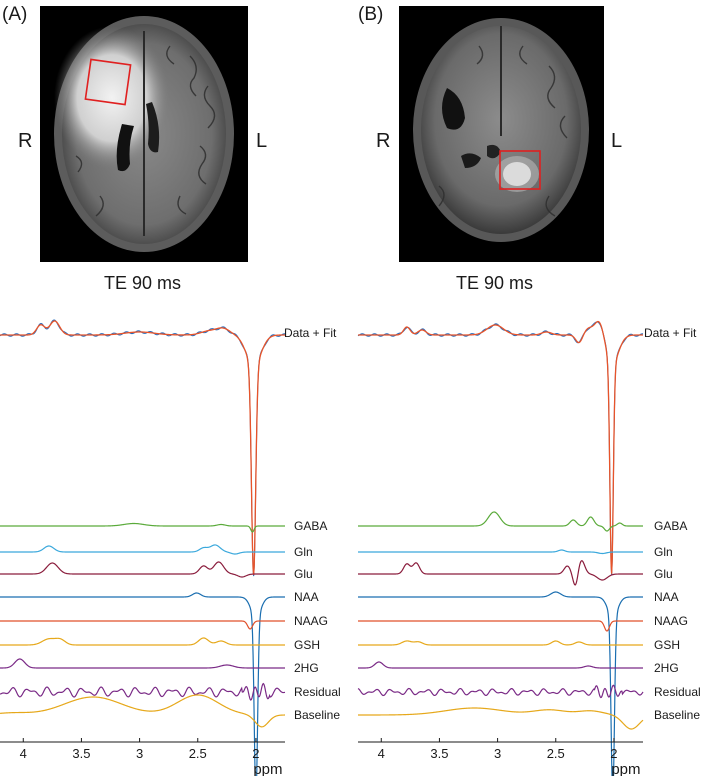  What do you see at coordinates (383, 141) in the screenshot?
I see `panel-b-right-hemisphere-label: R` at bounding box center [383, 141].